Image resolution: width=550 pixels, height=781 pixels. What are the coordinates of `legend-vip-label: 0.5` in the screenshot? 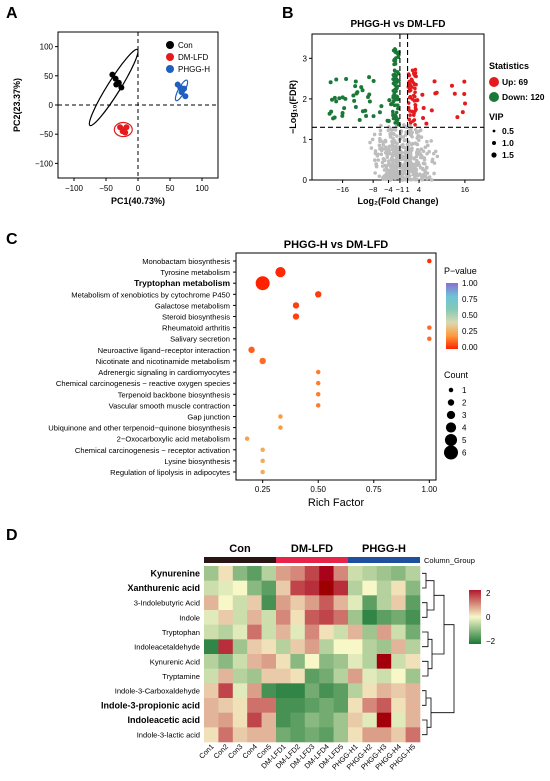 It's located at (508, 131).